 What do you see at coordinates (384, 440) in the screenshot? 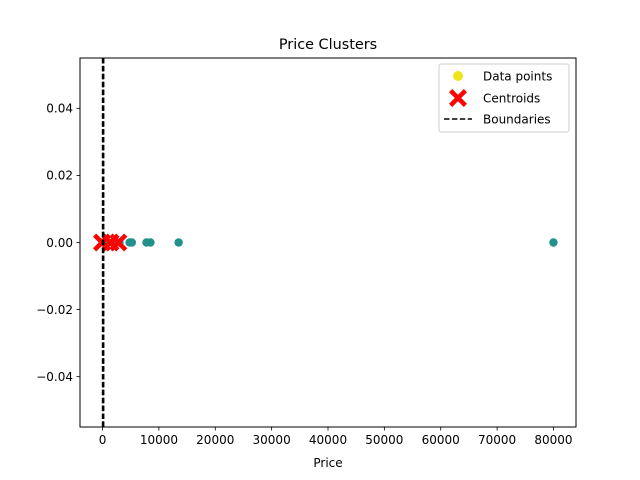
I see `x-tick-label: 50000` at bounding box center [384, 440].